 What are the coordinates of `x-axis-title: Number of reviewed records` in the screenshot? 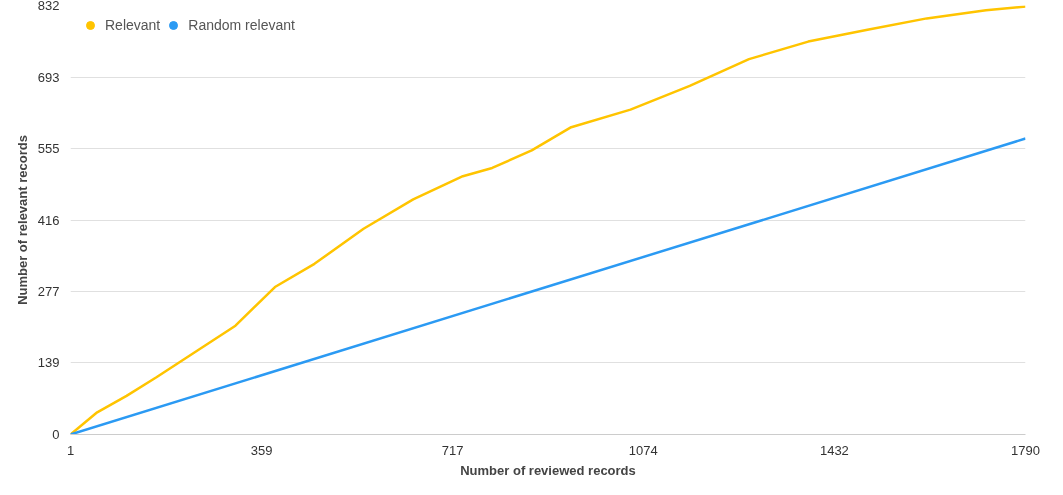 It's located at (548, 470).